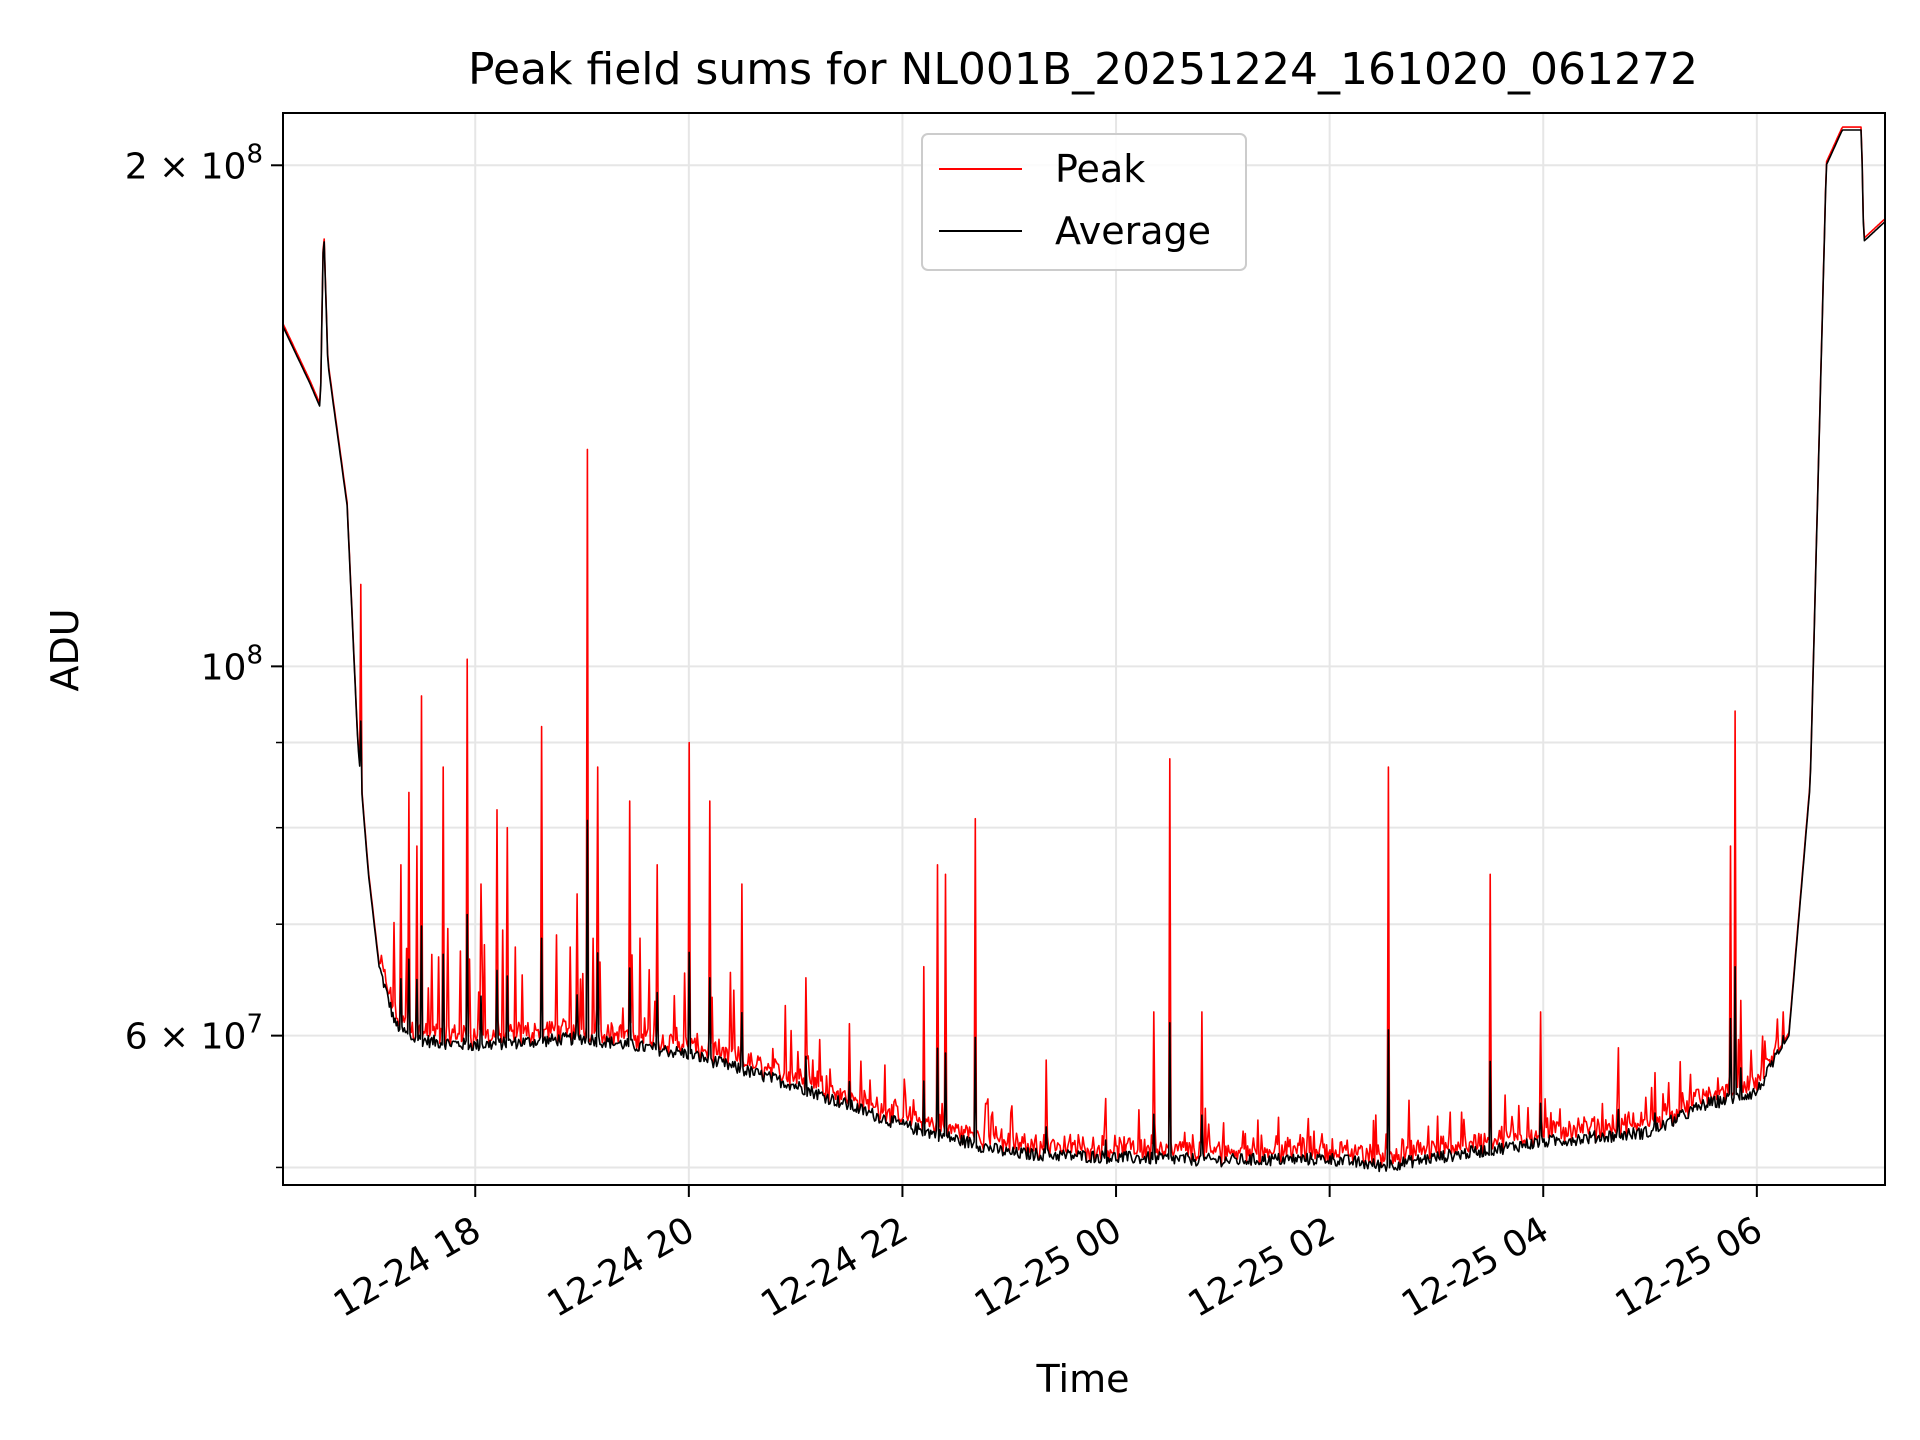 The image size is (1920, 1440). I want to click on y-tick-label: 6 × 10⁷, so click(194, 1034).